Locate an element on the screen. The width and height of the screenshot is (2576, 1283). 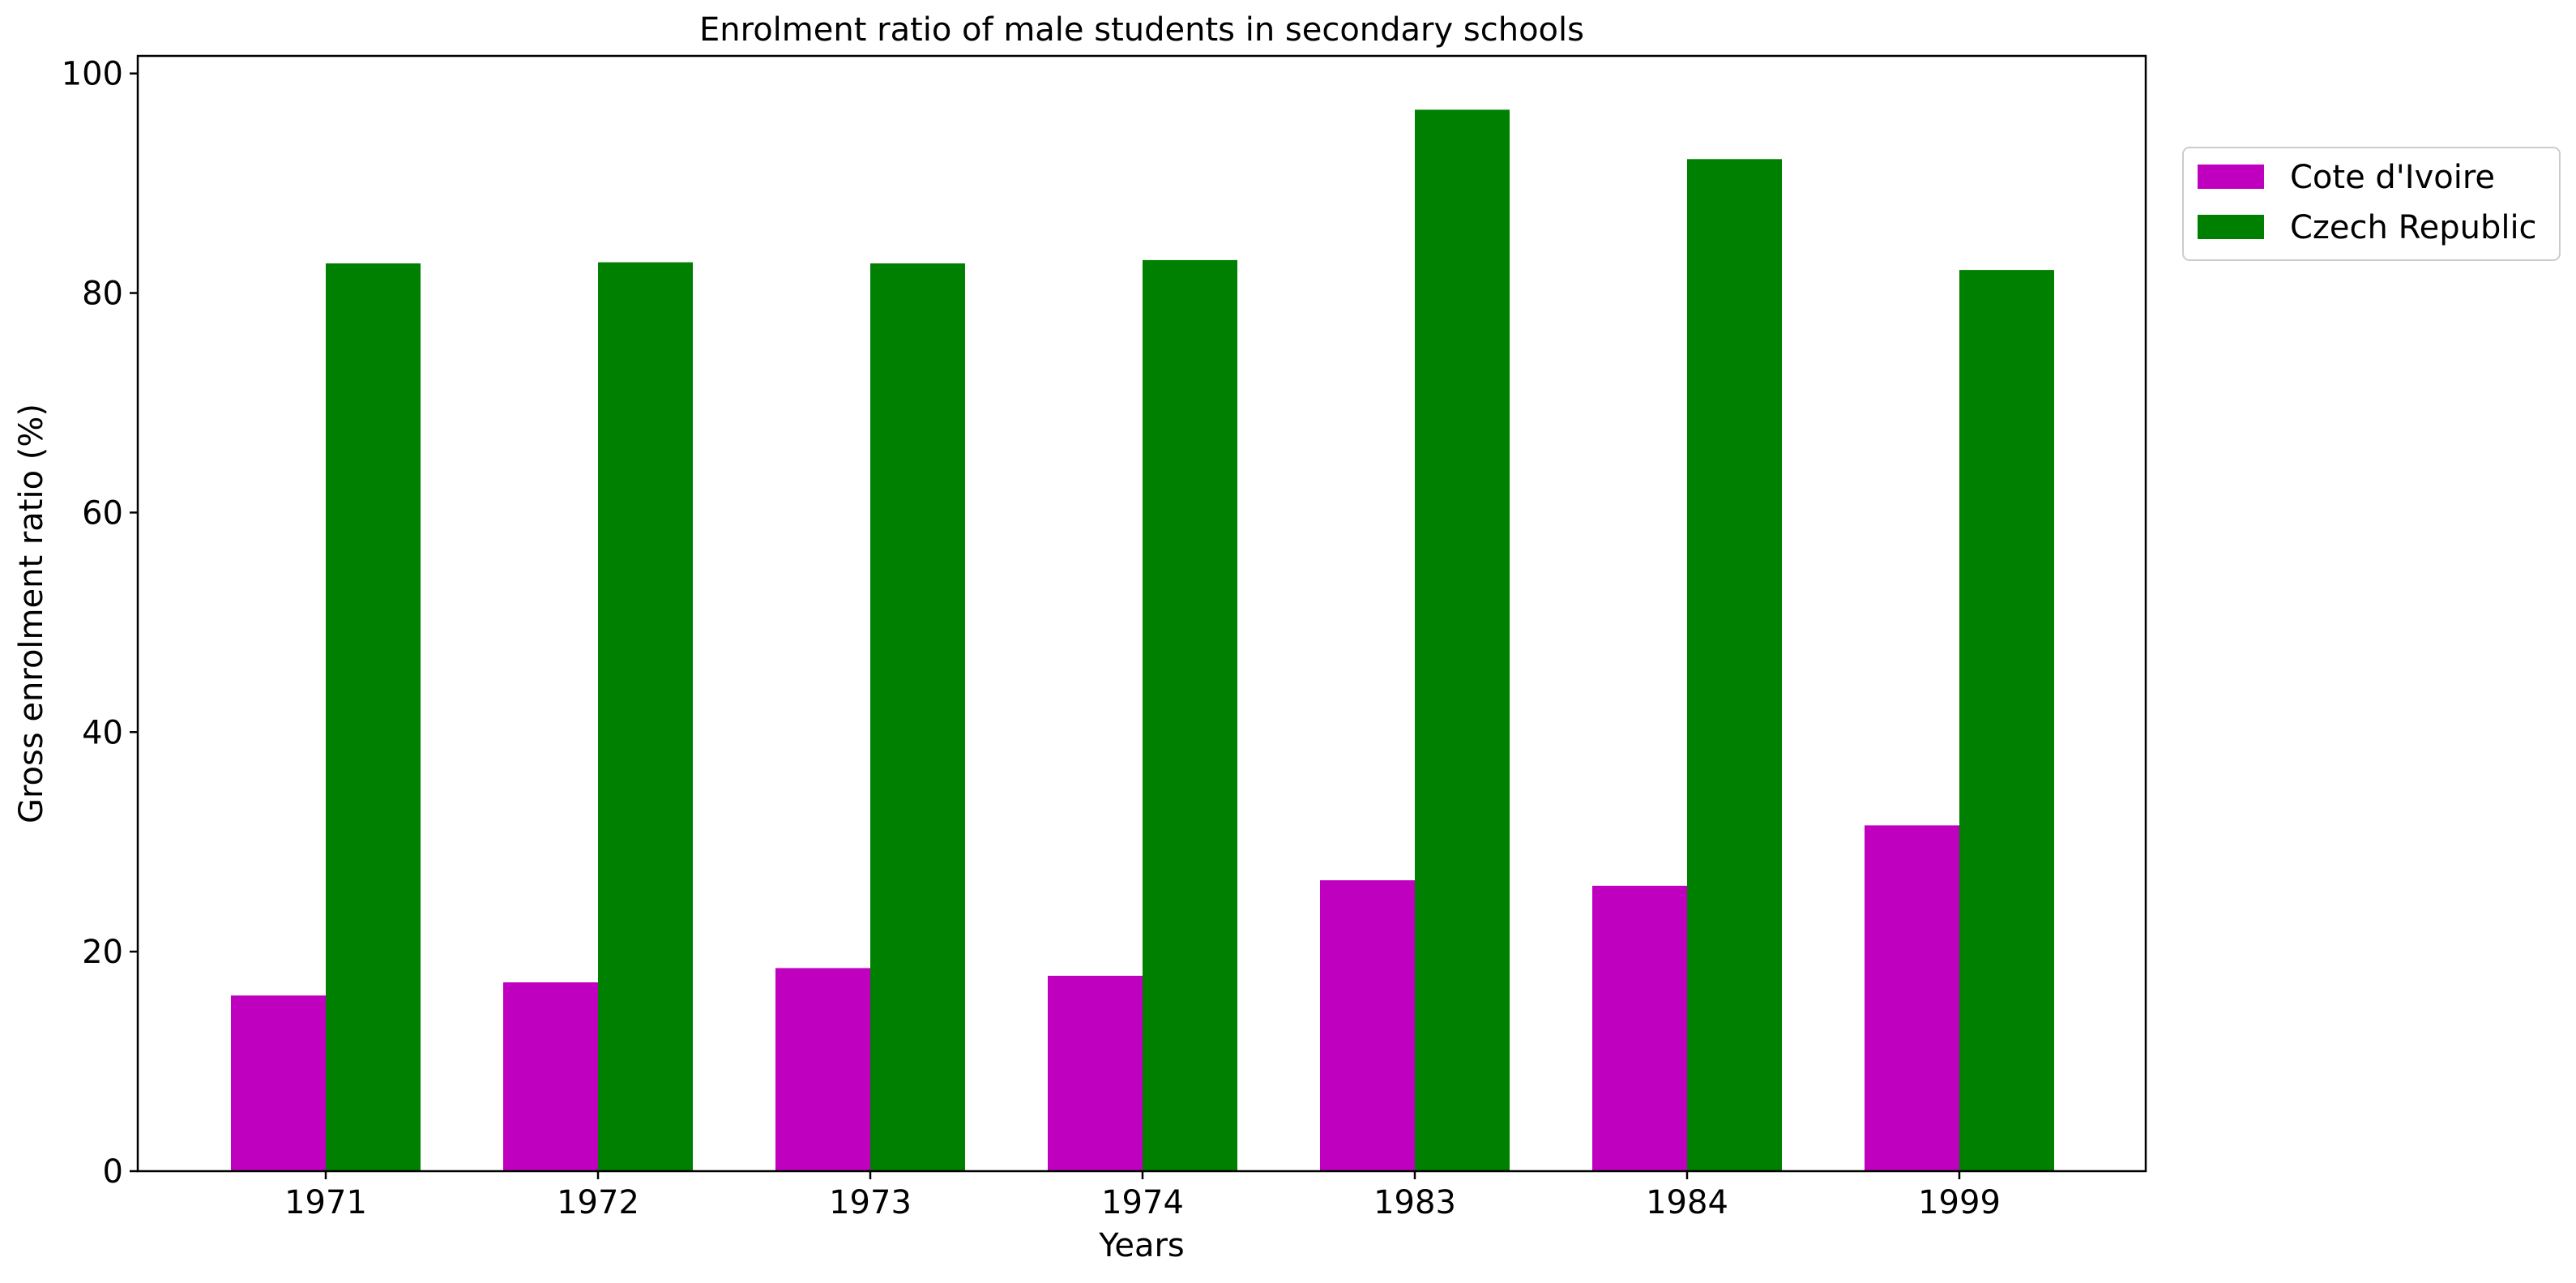
bar-czech-republic-1984 is located at coordinates (1734, 665).